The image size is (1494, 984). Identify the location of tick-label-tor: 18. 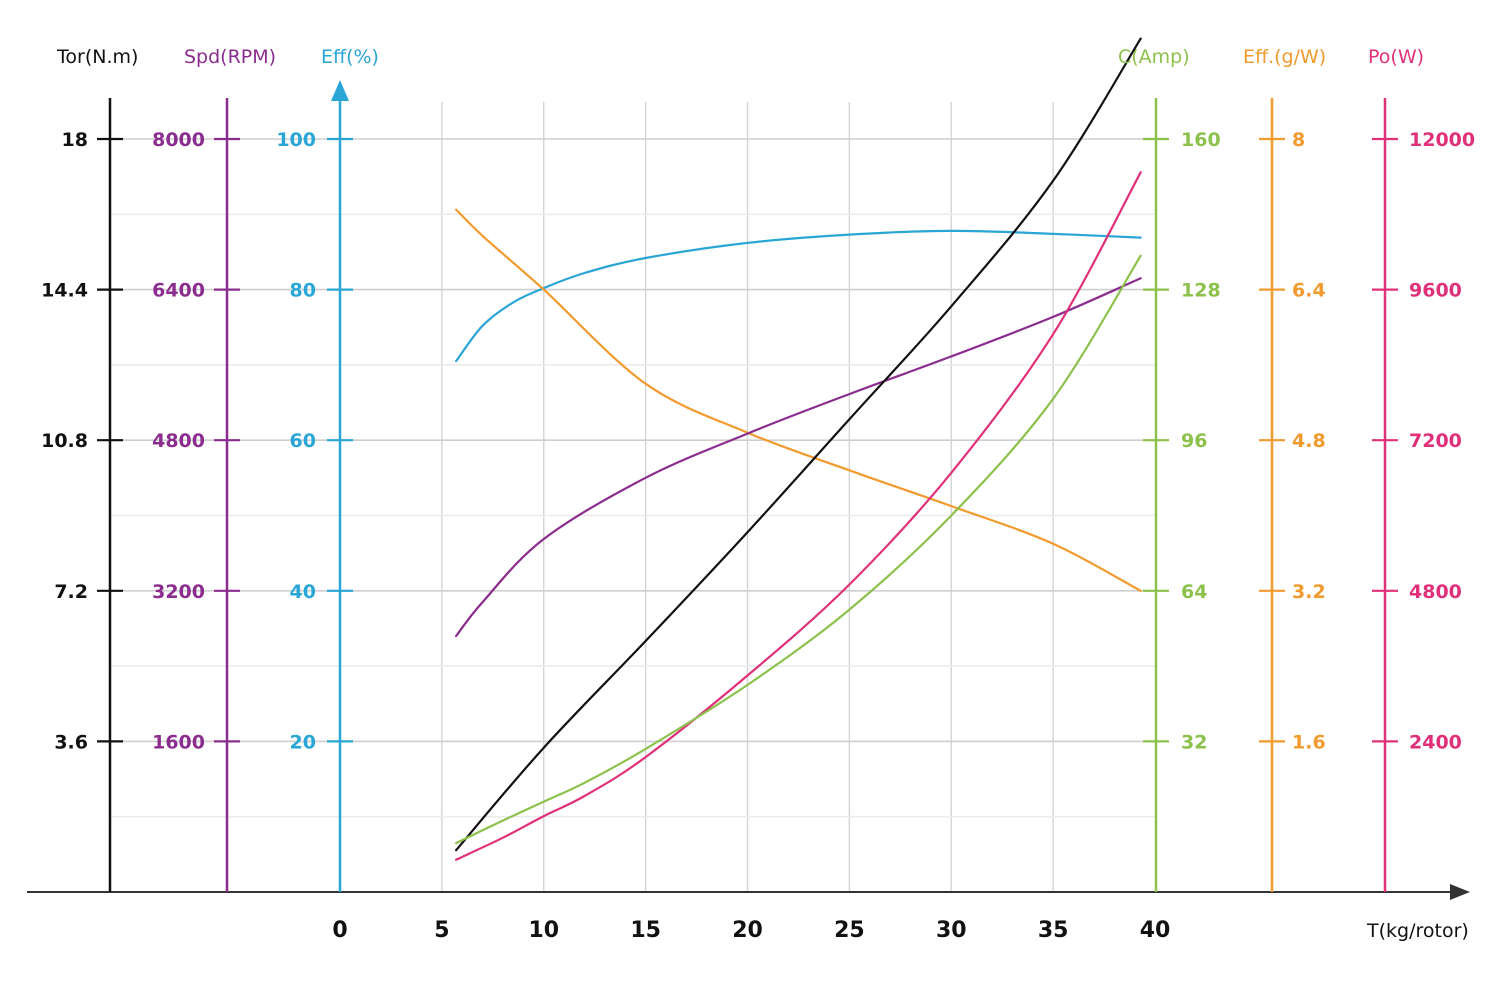
(75, 140).